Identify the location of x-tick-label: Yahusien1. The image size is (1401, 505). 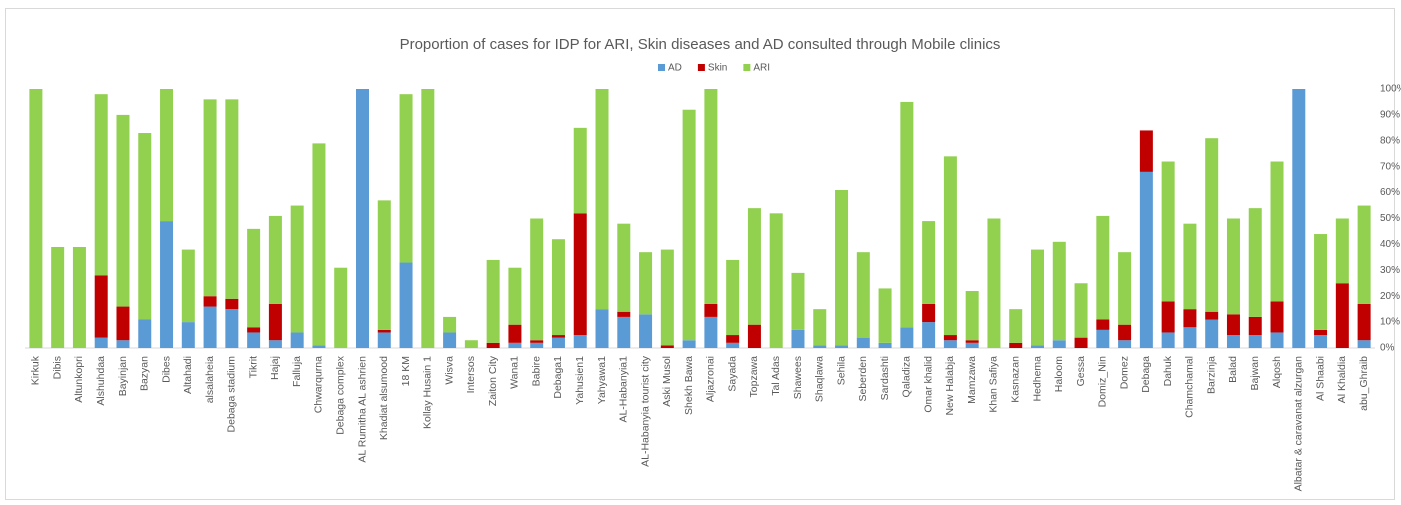
(580, 380).